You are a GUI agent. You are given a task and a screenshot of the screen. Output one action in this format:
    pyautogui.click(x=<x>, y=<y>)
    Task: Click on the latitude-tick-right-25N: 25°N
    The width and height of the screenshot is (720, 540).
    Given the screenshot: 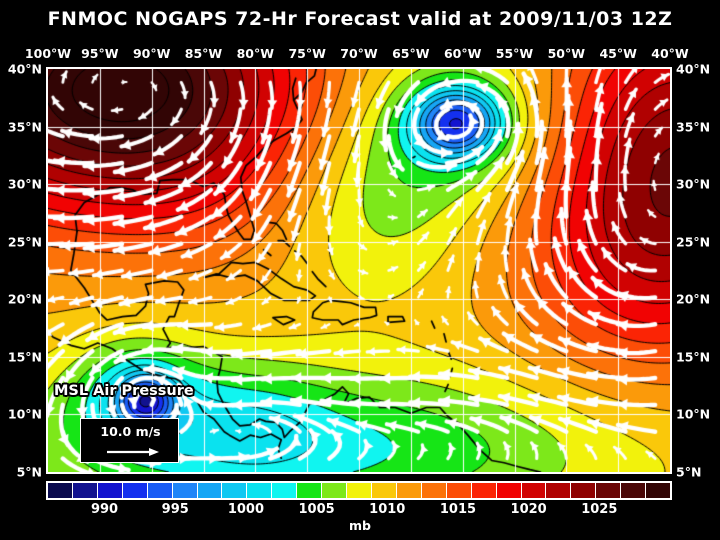 What is the action you would take?
    pyautogui.click(x=693, y=242)
    